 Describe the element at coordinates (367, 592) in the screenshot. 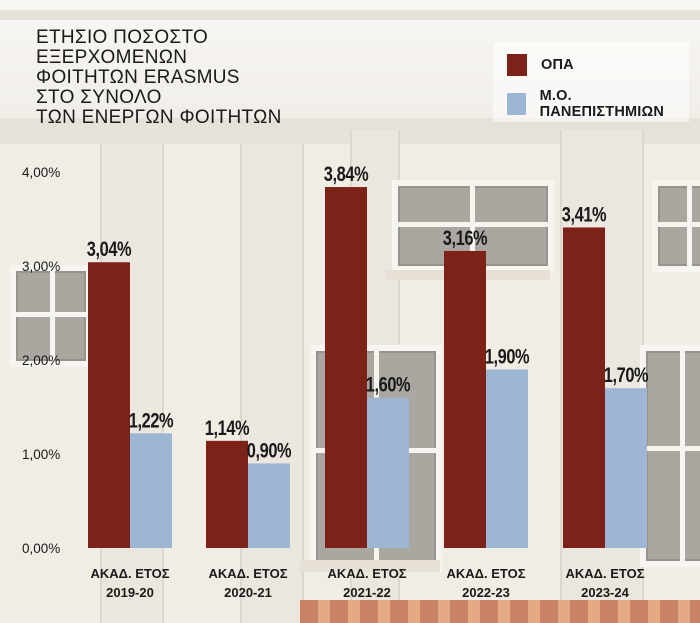

I see `x-category-year: 2021-22` at that location.